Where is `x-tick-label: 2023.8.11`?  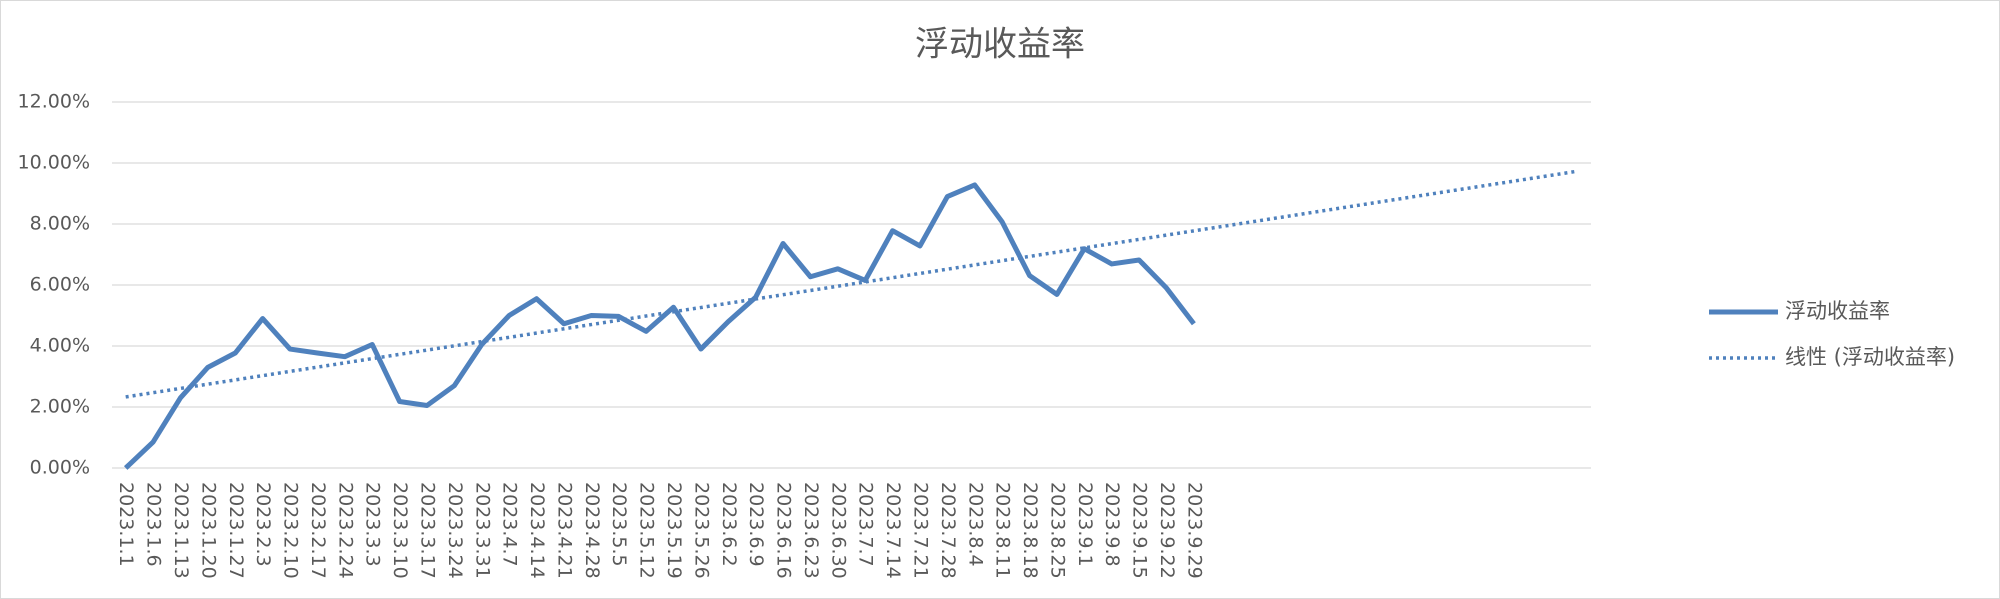 x-tick-label: 2023.8.11 is located at coordinates (1003, 530).